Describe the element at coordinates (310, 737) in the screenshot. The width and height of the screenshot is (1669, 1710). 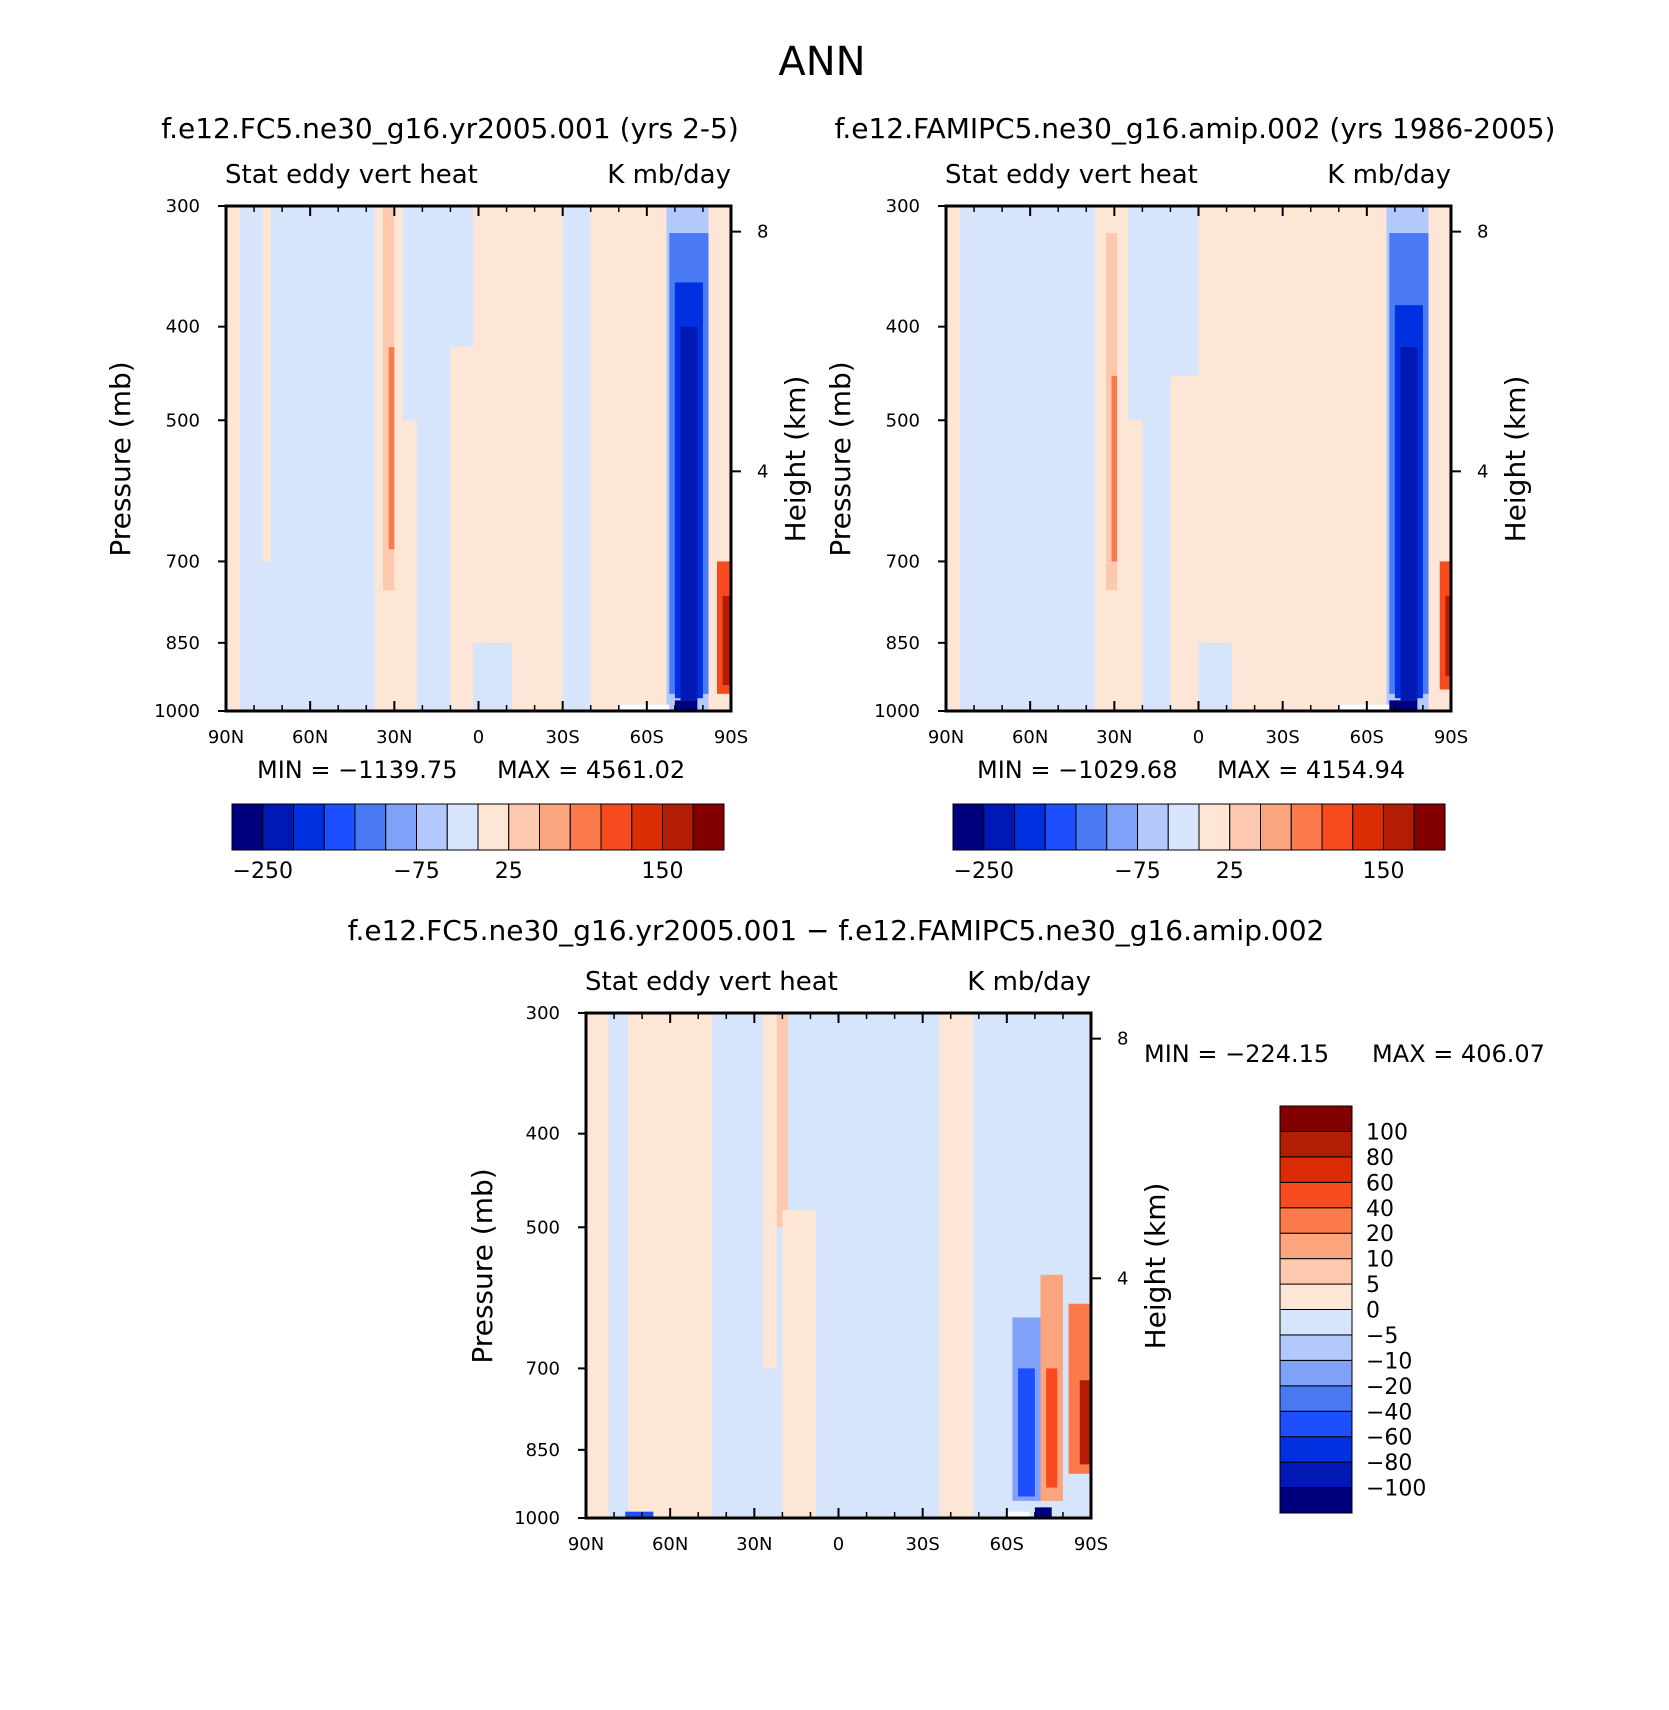
I see `x-tick-label: 60N` at that location.